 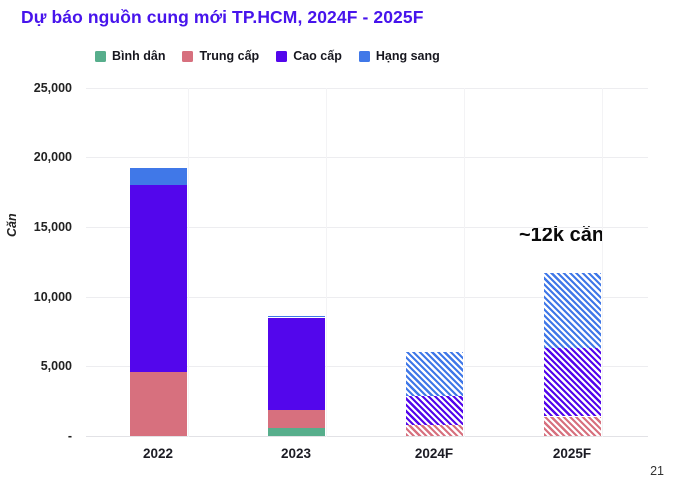 What do you see at coordinates (434, 453) in the screenshot?
I see `x-axis-label: 2024F` at bounding box center [434, 453].